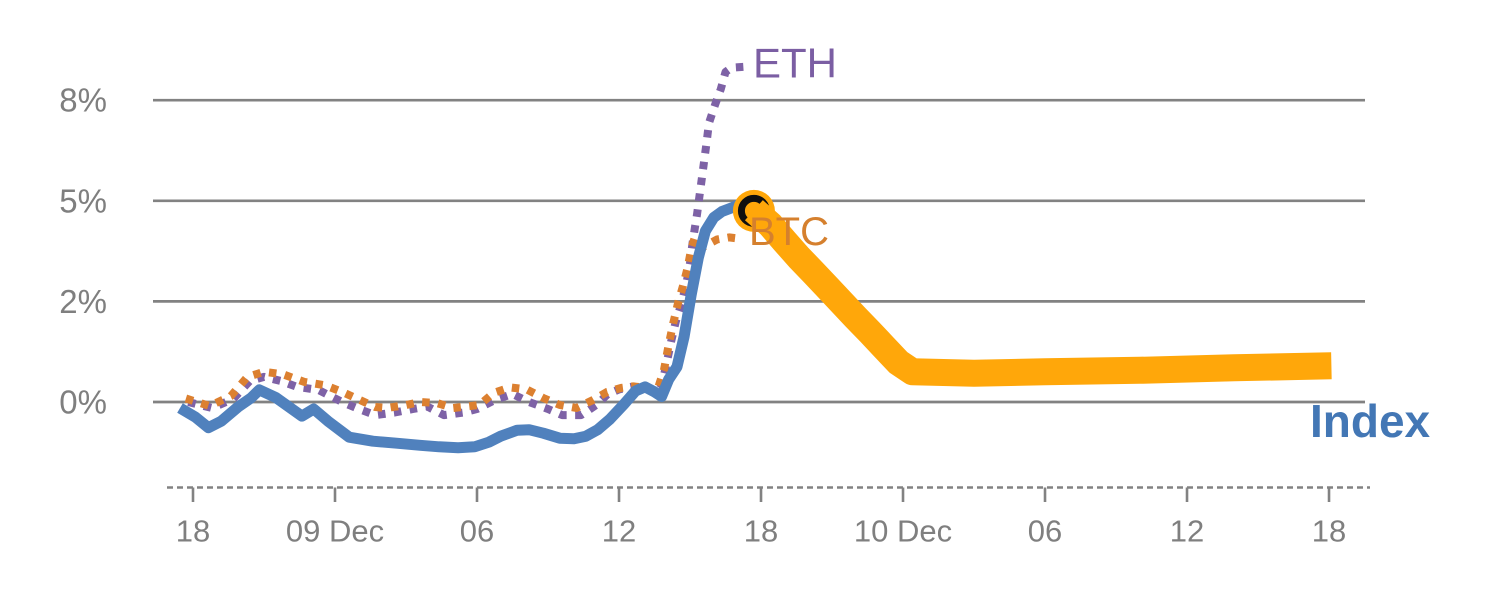 This screenshot has width=1500, height=600. I want to click on index-series-label: Index, so click(1370, 421).